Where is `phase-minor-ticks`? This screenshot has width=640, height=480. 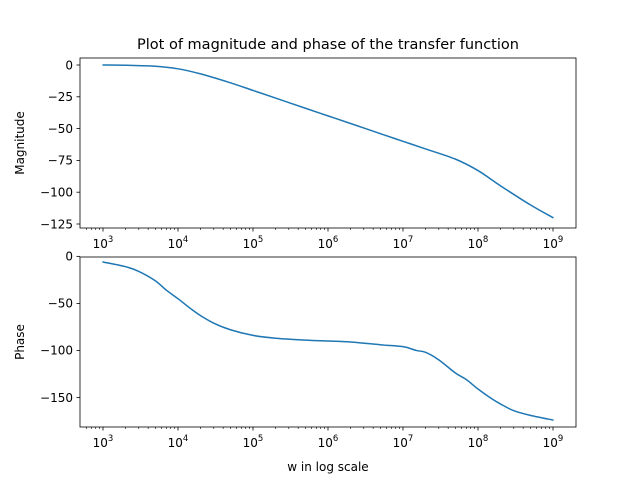
phase-minor-ticks is located at coordinates (318, 428).